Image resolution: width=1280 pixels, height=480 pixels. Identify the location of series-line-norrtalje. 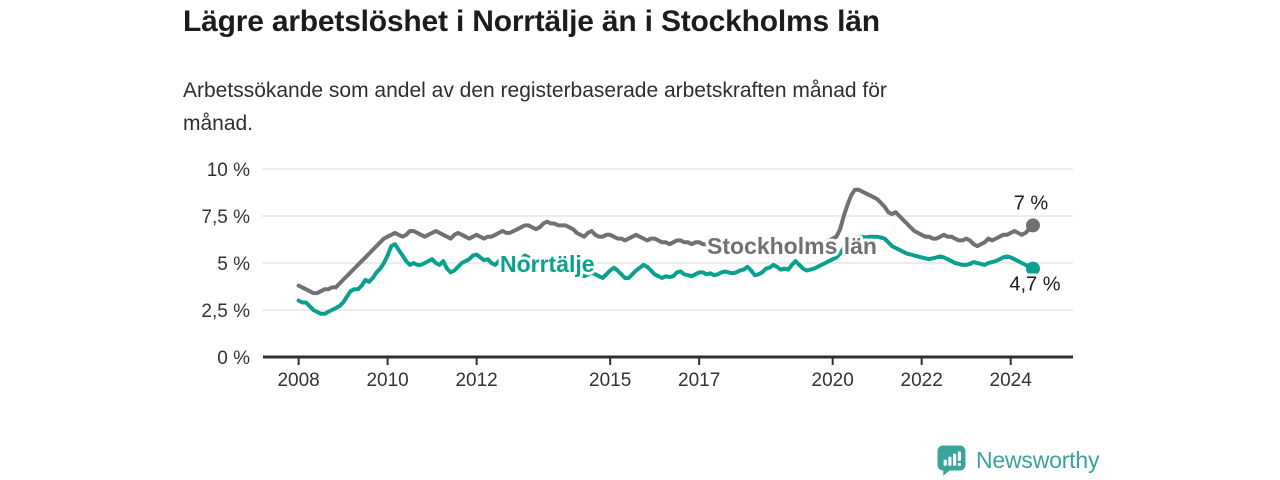
(665, 275).